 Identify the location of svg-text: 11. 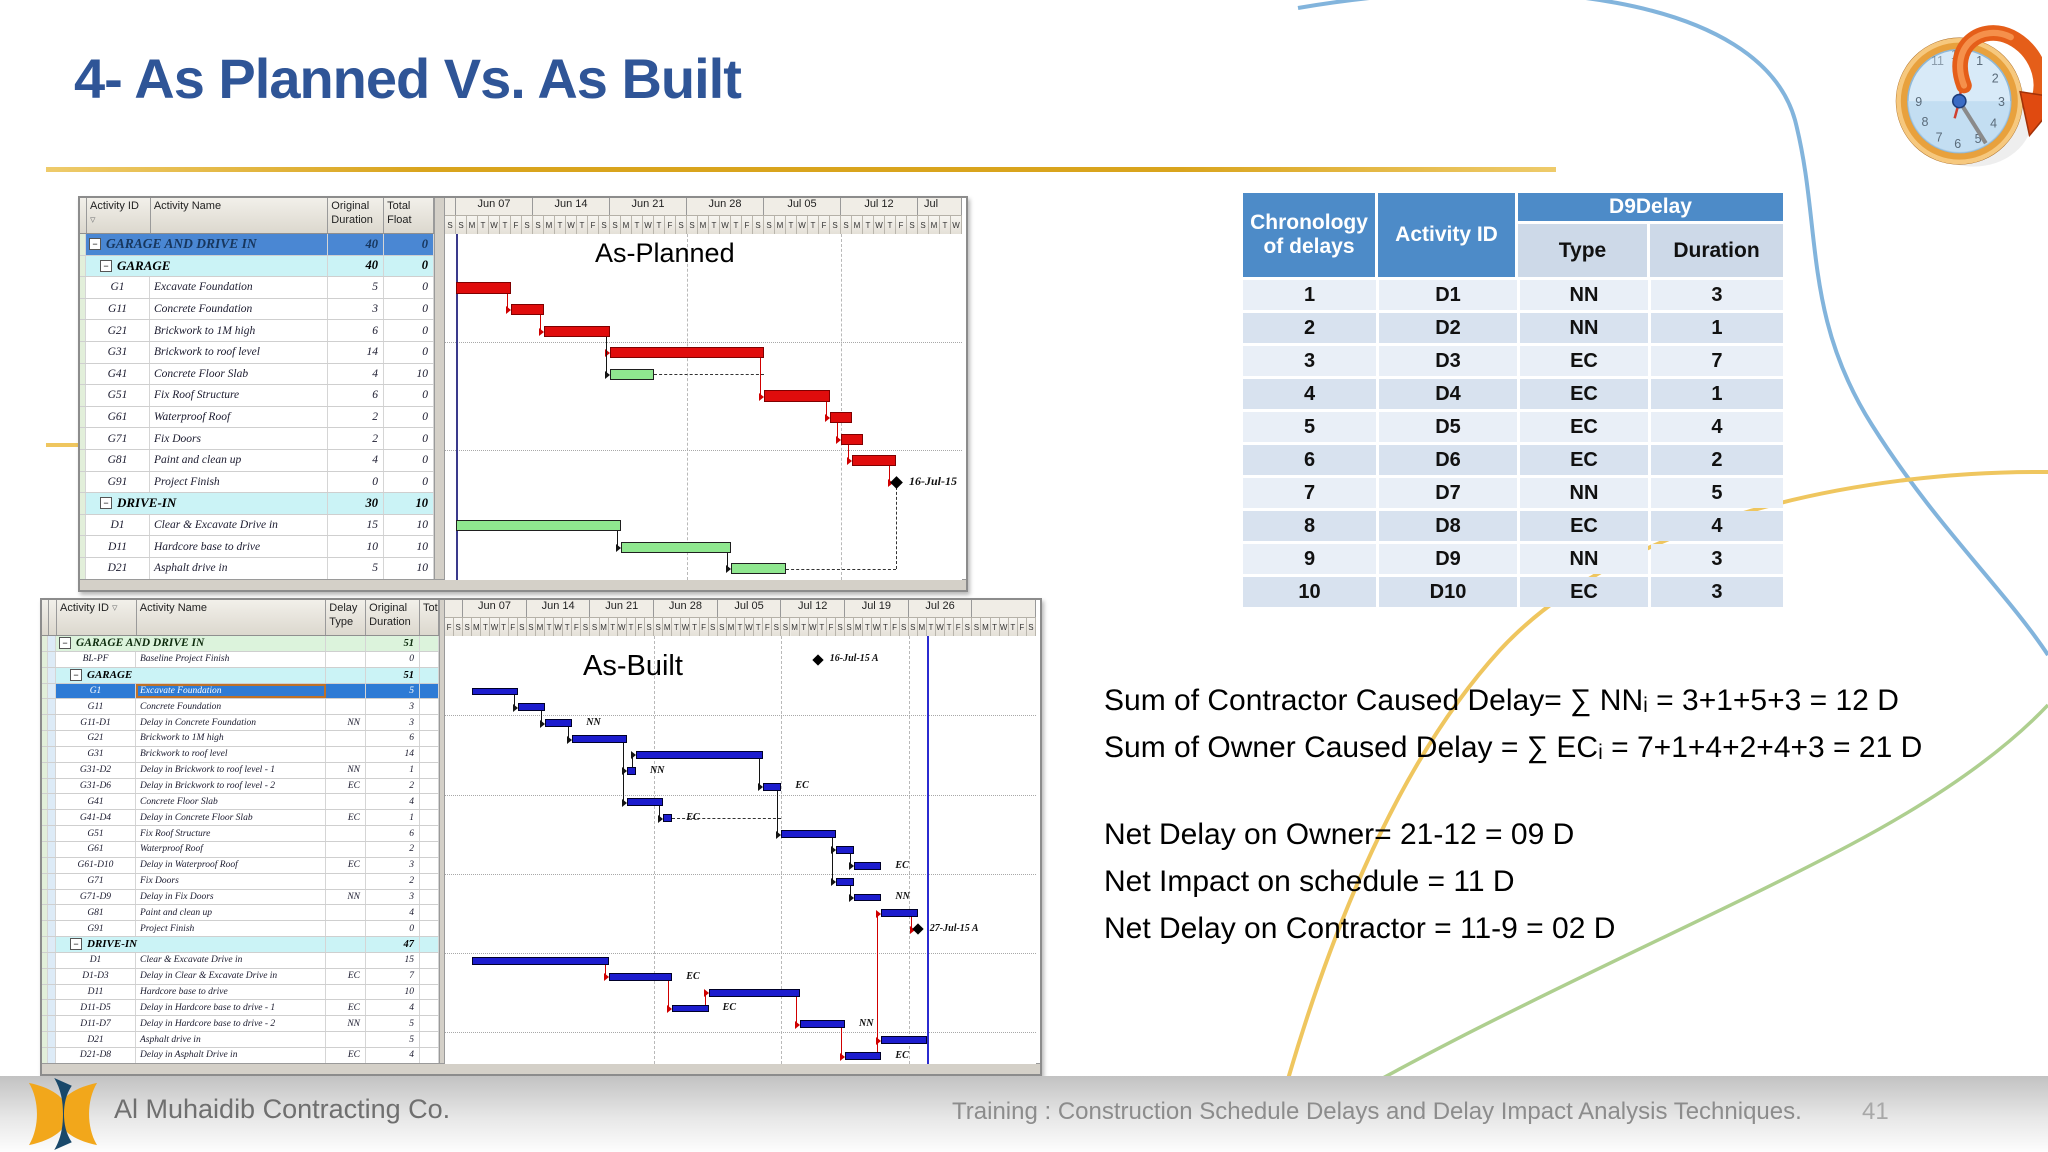
(1937, 61).